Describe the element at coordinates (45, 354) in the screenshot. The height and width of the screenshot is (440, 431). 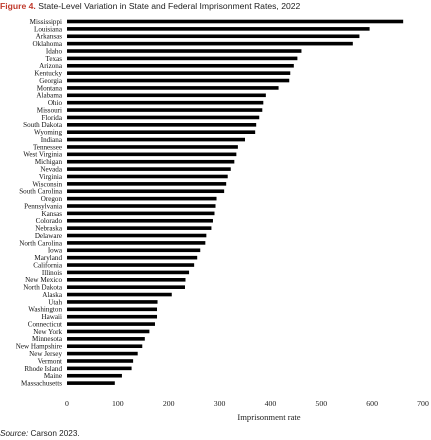
I see `category-label-new-jersey: New Jersey` at that location.